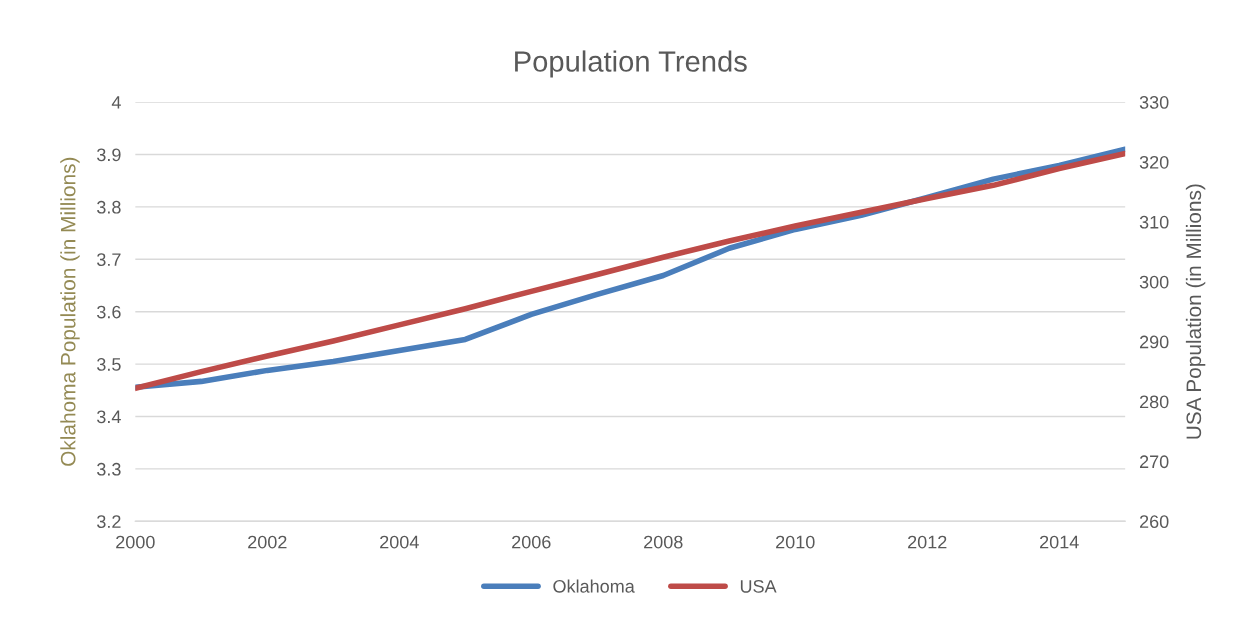 The width and height of the screenshot is (1253, 642). Describe the element at coordinates (1154, 462) in the screenshot. I see `y2-tick-label: 270` at that location.